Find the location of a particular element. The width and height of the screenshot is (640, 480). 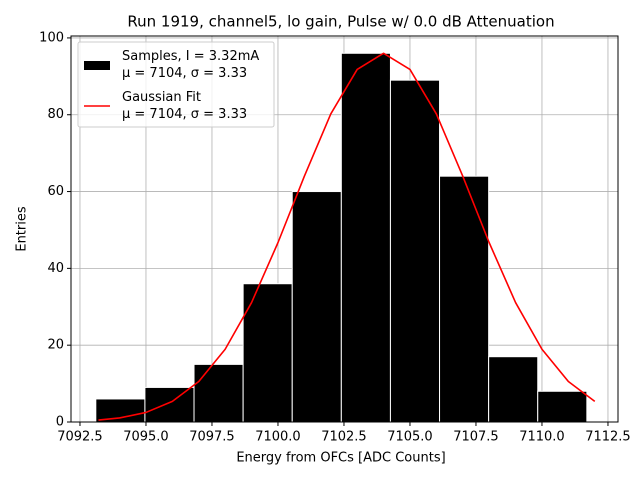

x-tick-label: 7105.0 is located at coordinates (410, 437).